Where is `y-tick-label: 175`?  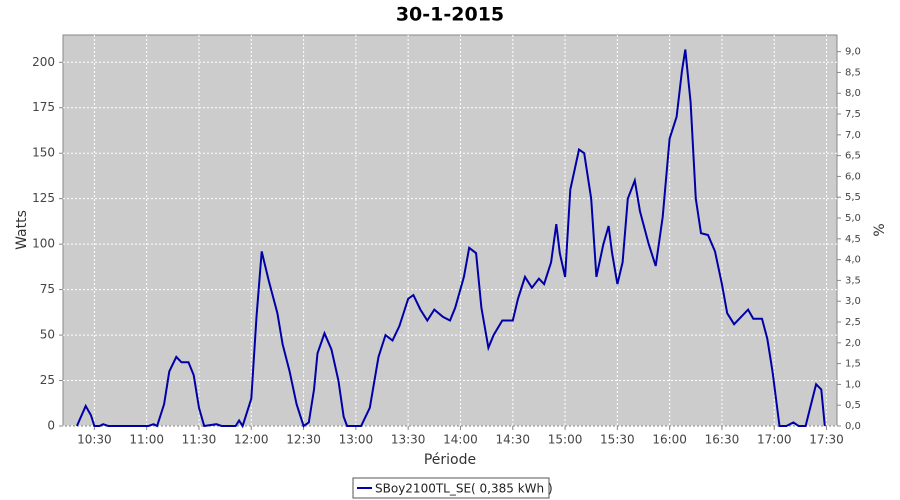
y-tick-label: 175 is located at coordinates (43, 107).